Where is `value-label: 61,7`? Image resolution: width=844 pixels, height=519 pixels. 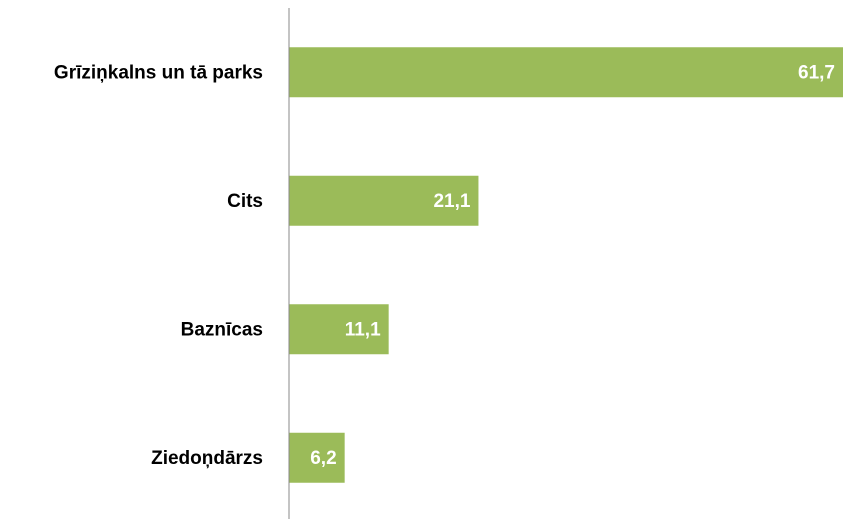
value-label: 61,7 is located at coordinates (816, 72).